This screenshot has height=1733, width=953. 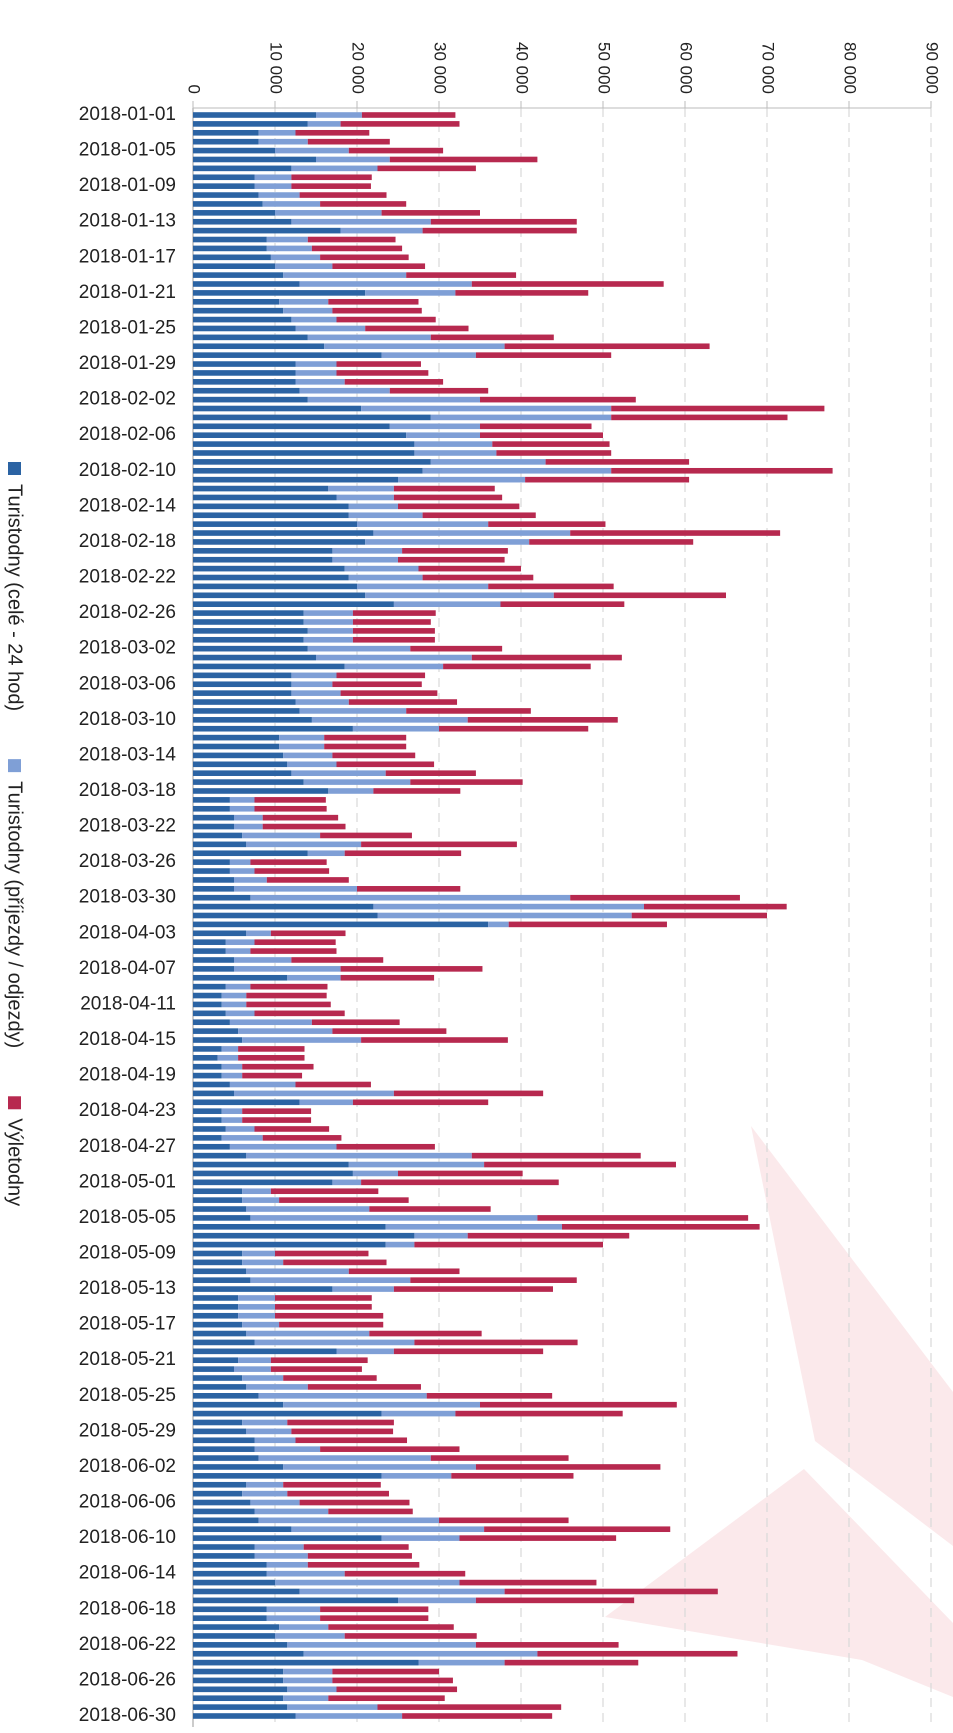 I want to click on y-tick-label: 2018-06-06, so click(x=127, y=1502).